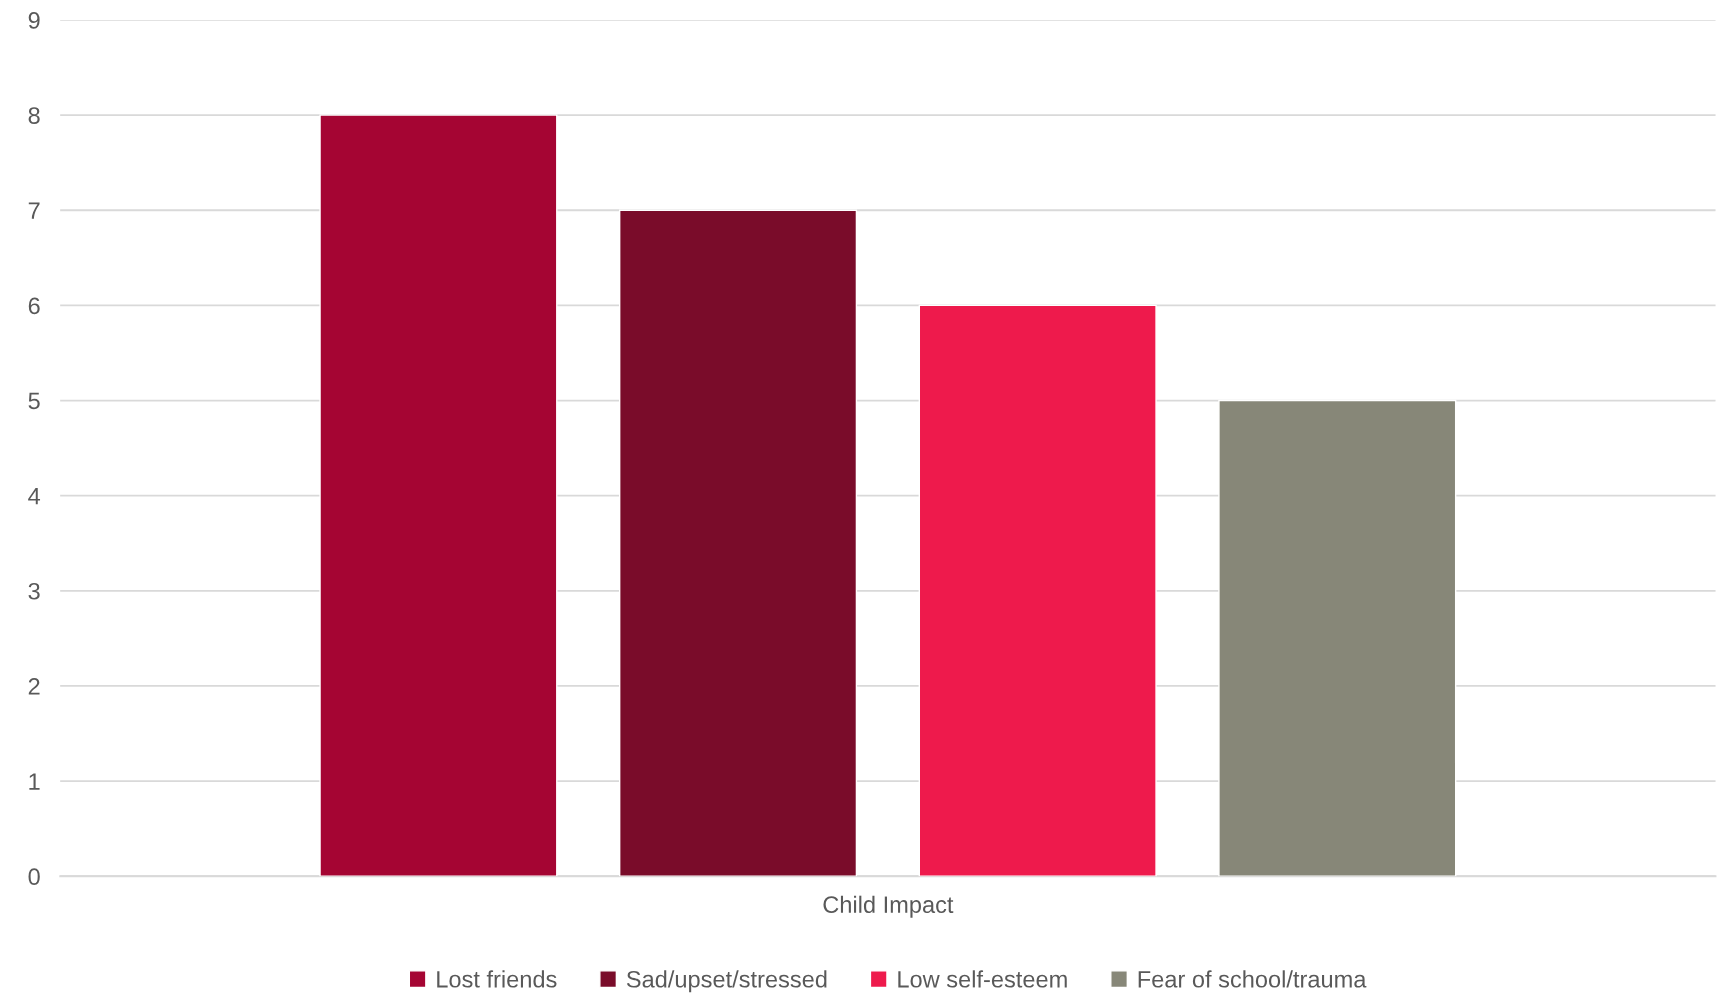  Describe the element at coordinates (888, 906) in the screenshot. I see `x-tick-label: Child Impact` at that location.